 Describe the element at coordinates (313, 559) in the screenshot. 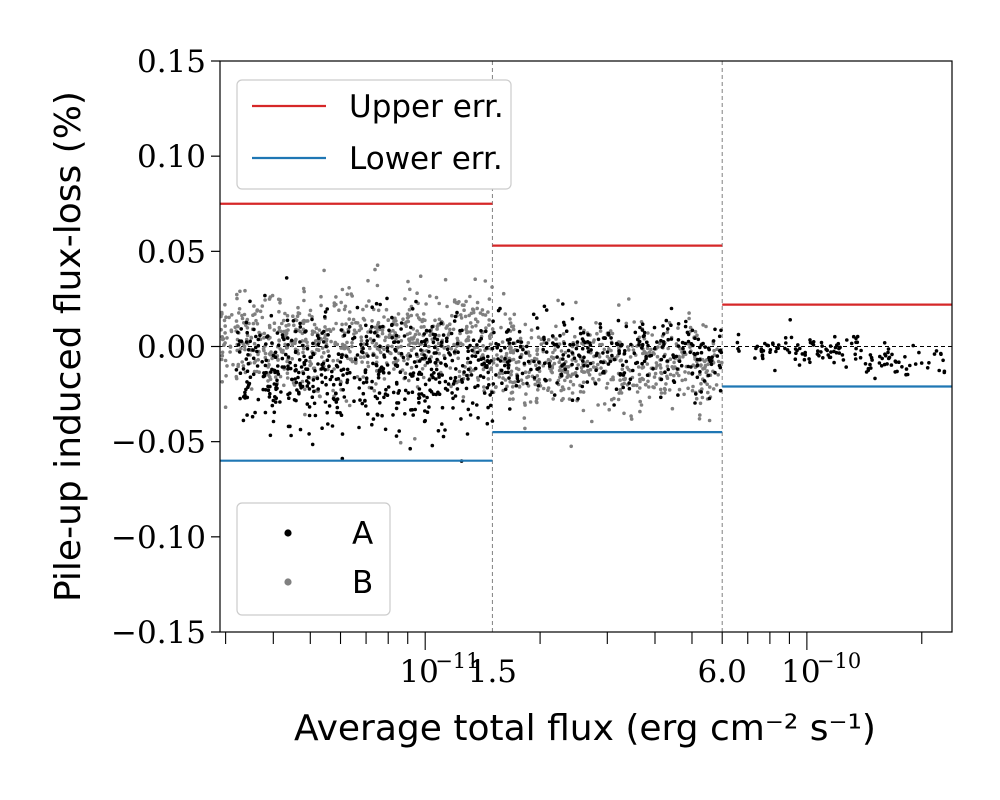

I see `legend-series` at that location.